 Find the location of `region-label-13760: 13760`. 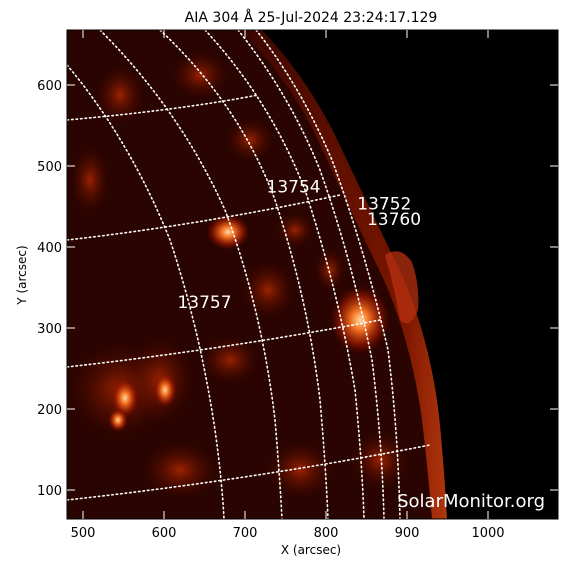

region-label-13760: 13760 is located at coordinates (394, 220).